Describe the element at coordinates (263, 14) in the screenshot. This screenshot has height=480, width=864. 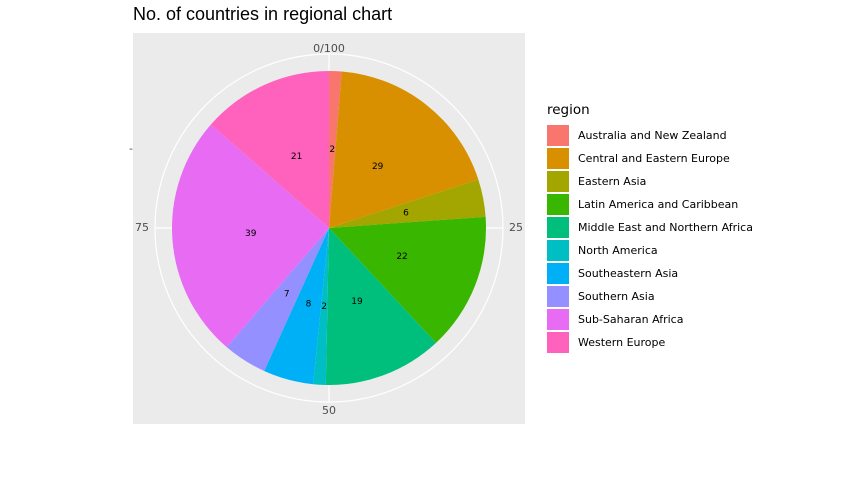
I see `chart-title: No. of countries in regional chart` at that location.